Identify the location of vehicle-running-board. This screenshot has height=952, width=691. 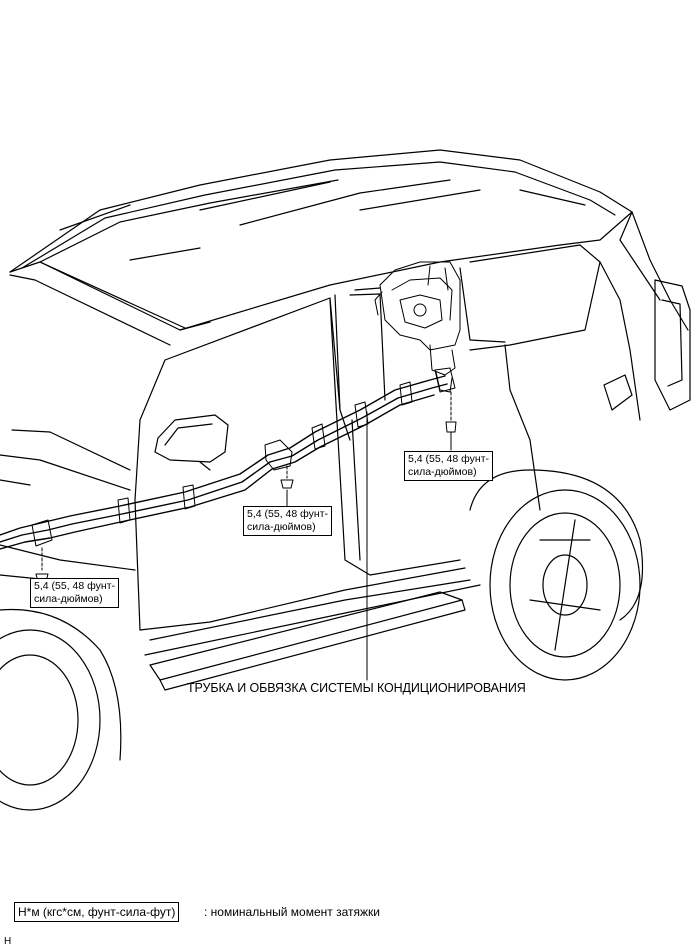
(307, 641).